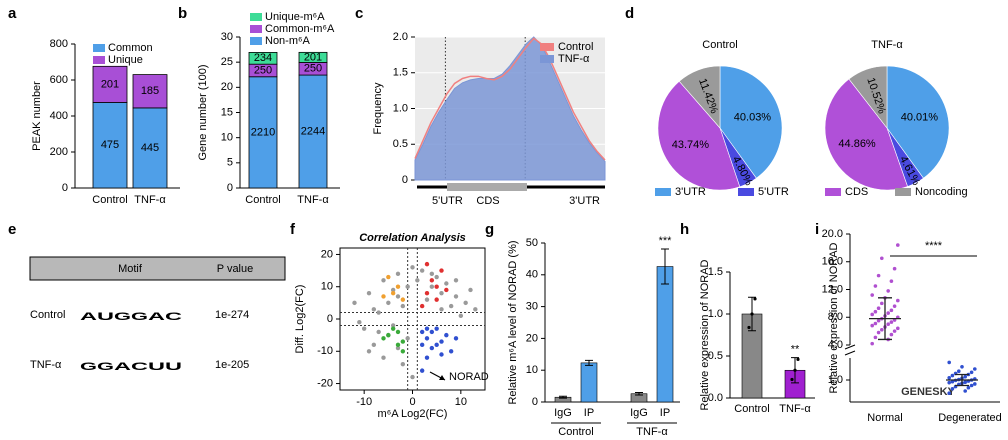  What do you see at coordinates (715, 272) in the screenshot?
I see `y-tick-label: 1.5` at bounding box center [715, 272].